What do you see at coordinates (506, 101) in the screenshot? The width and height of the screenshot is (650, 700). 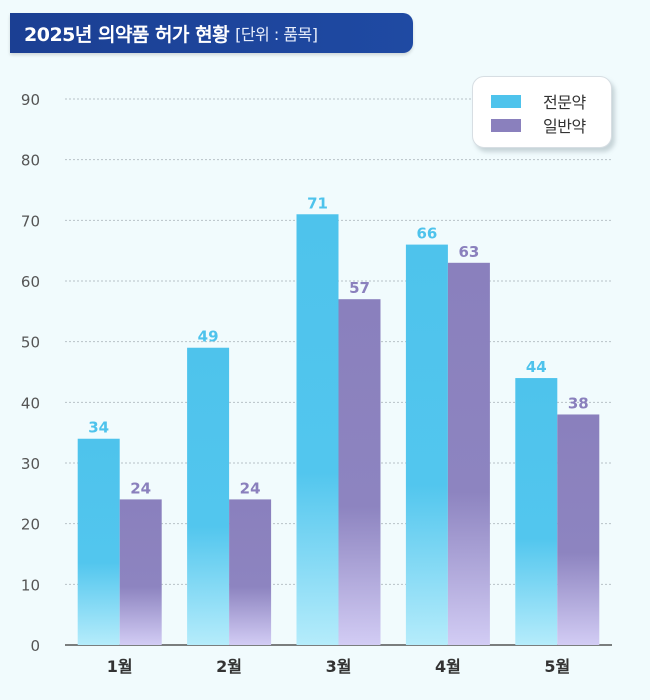 I see `legend-swatch-prescription` at bounding box center [506, 101].